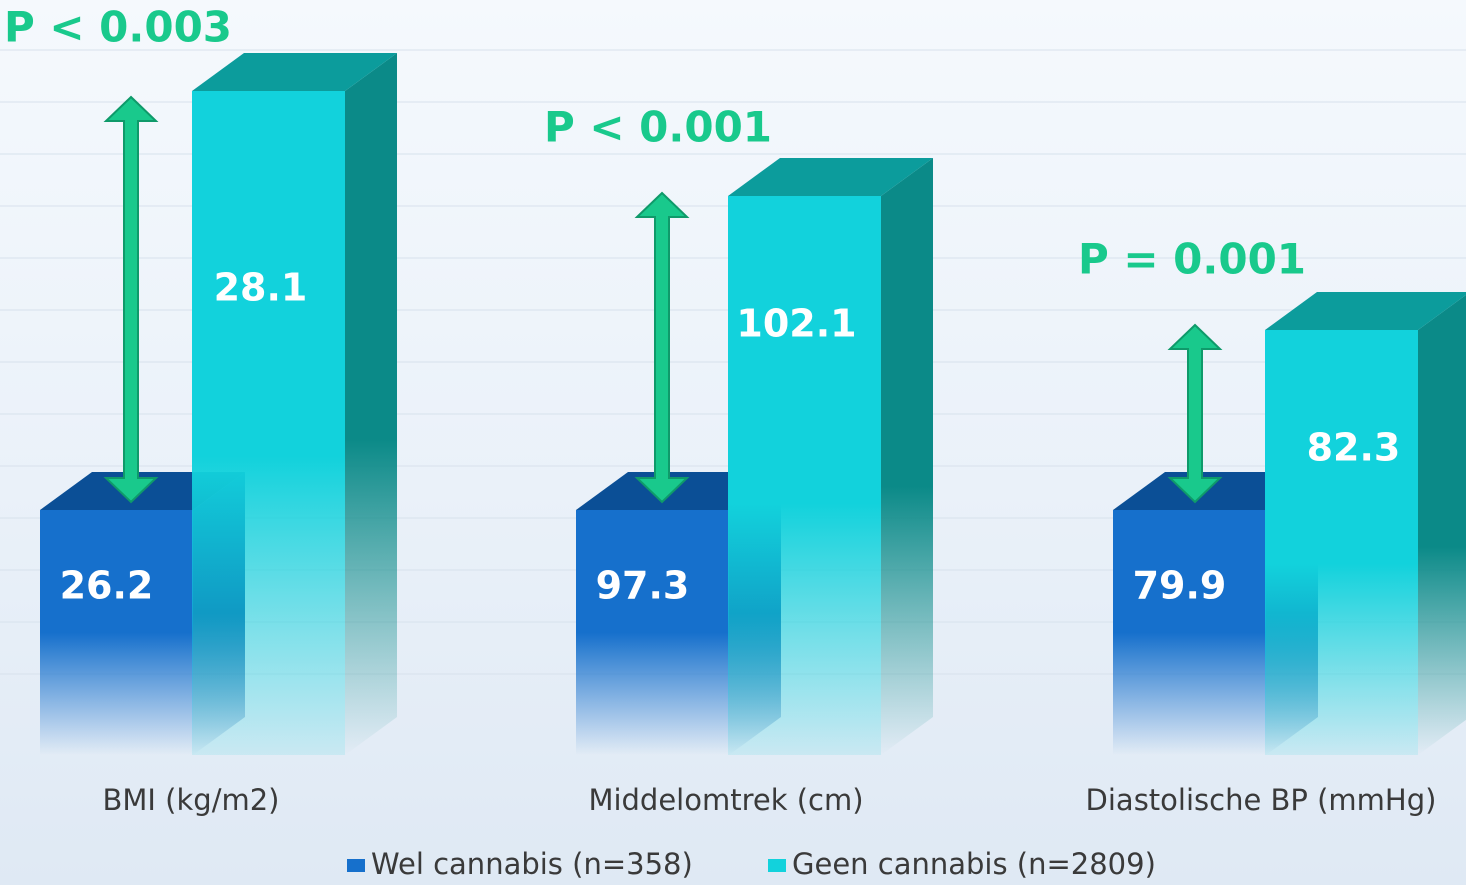 The image size is (1466, 885). I want to click on x-tick-label: Diastolische BP (mmHg), so click(1261, 800).